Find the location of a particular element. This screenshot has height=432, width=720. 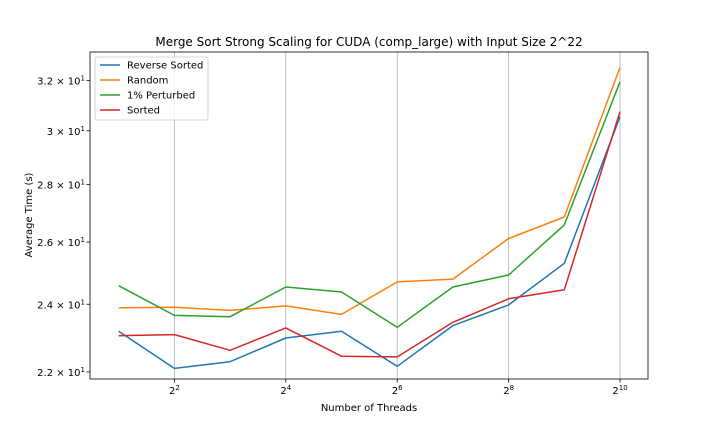

legend: Reverse Sorted Random 1% Perturbed Sorted is located at coordinates (151, 88).